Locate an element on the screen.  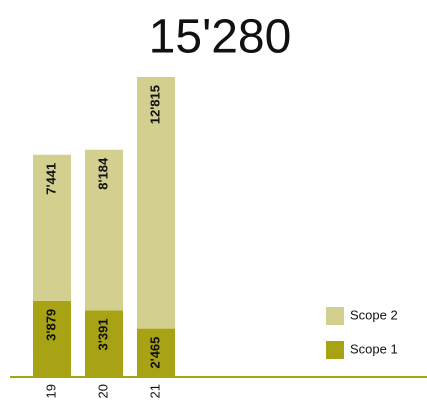
chart-title: 15'280 is located at coordinates (220, 37).